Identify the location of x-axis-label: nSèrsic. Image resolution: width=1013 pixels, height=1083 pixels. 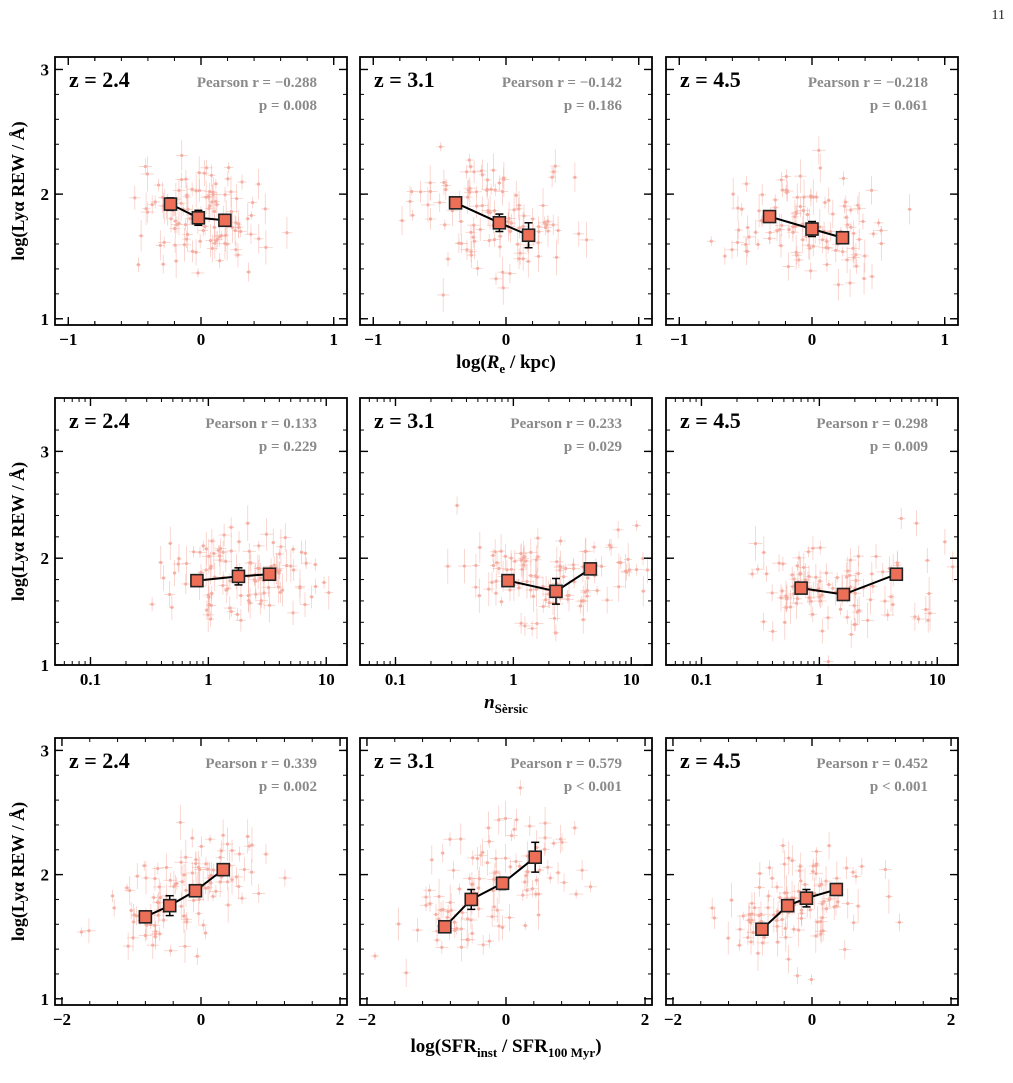
(506, 704).